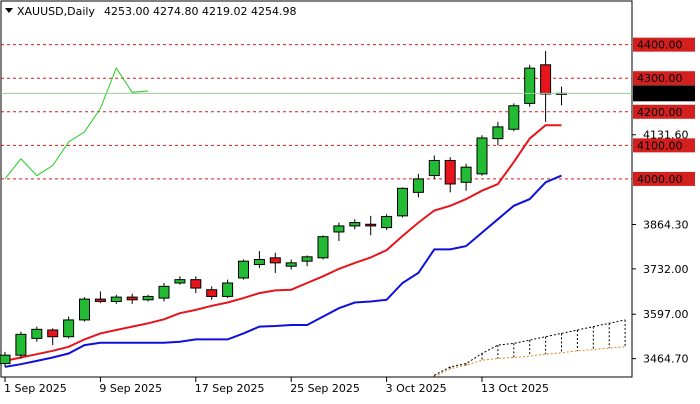 This screenshot has height=404, width=700. I want to click on y-tick-label-3: 3597.00, so click(666, 314).